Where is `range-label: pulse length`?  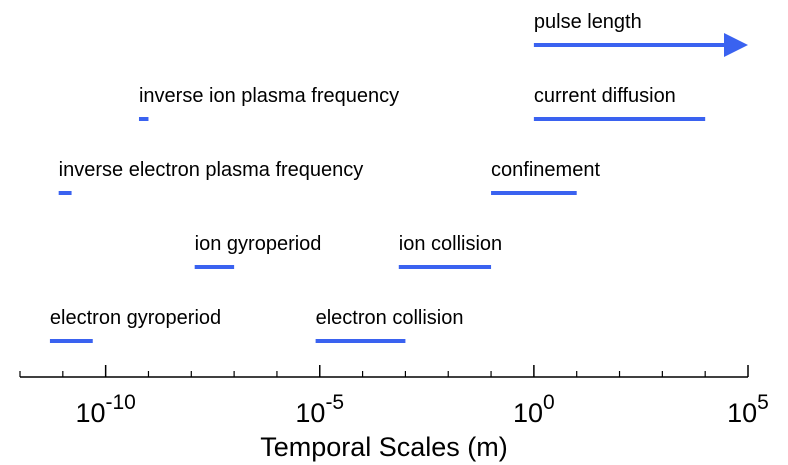 range-label: pulse length is located at coordinates (588, 22).